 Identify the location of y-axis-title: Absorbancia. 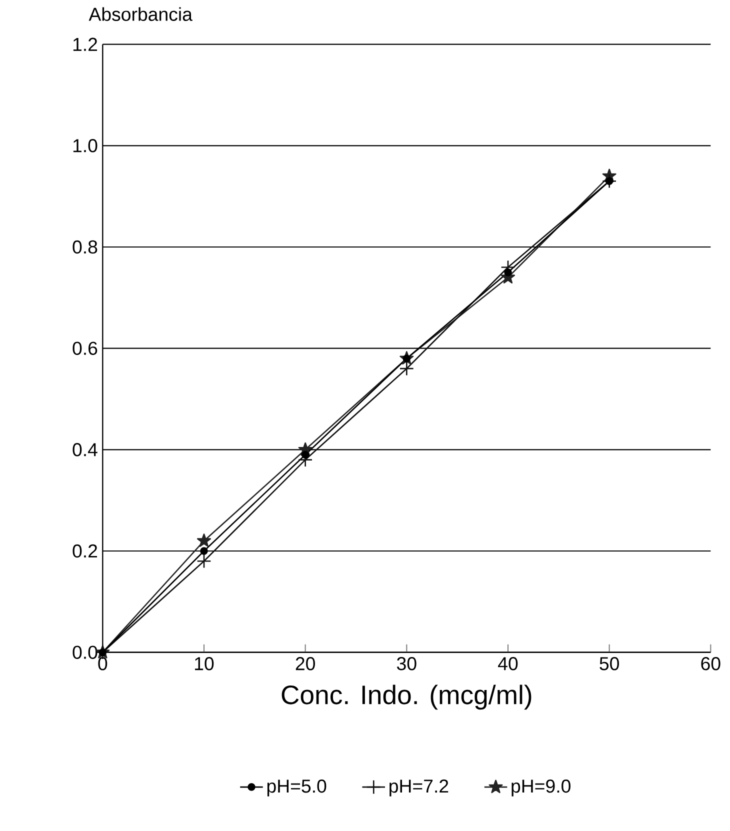
(140, 14).